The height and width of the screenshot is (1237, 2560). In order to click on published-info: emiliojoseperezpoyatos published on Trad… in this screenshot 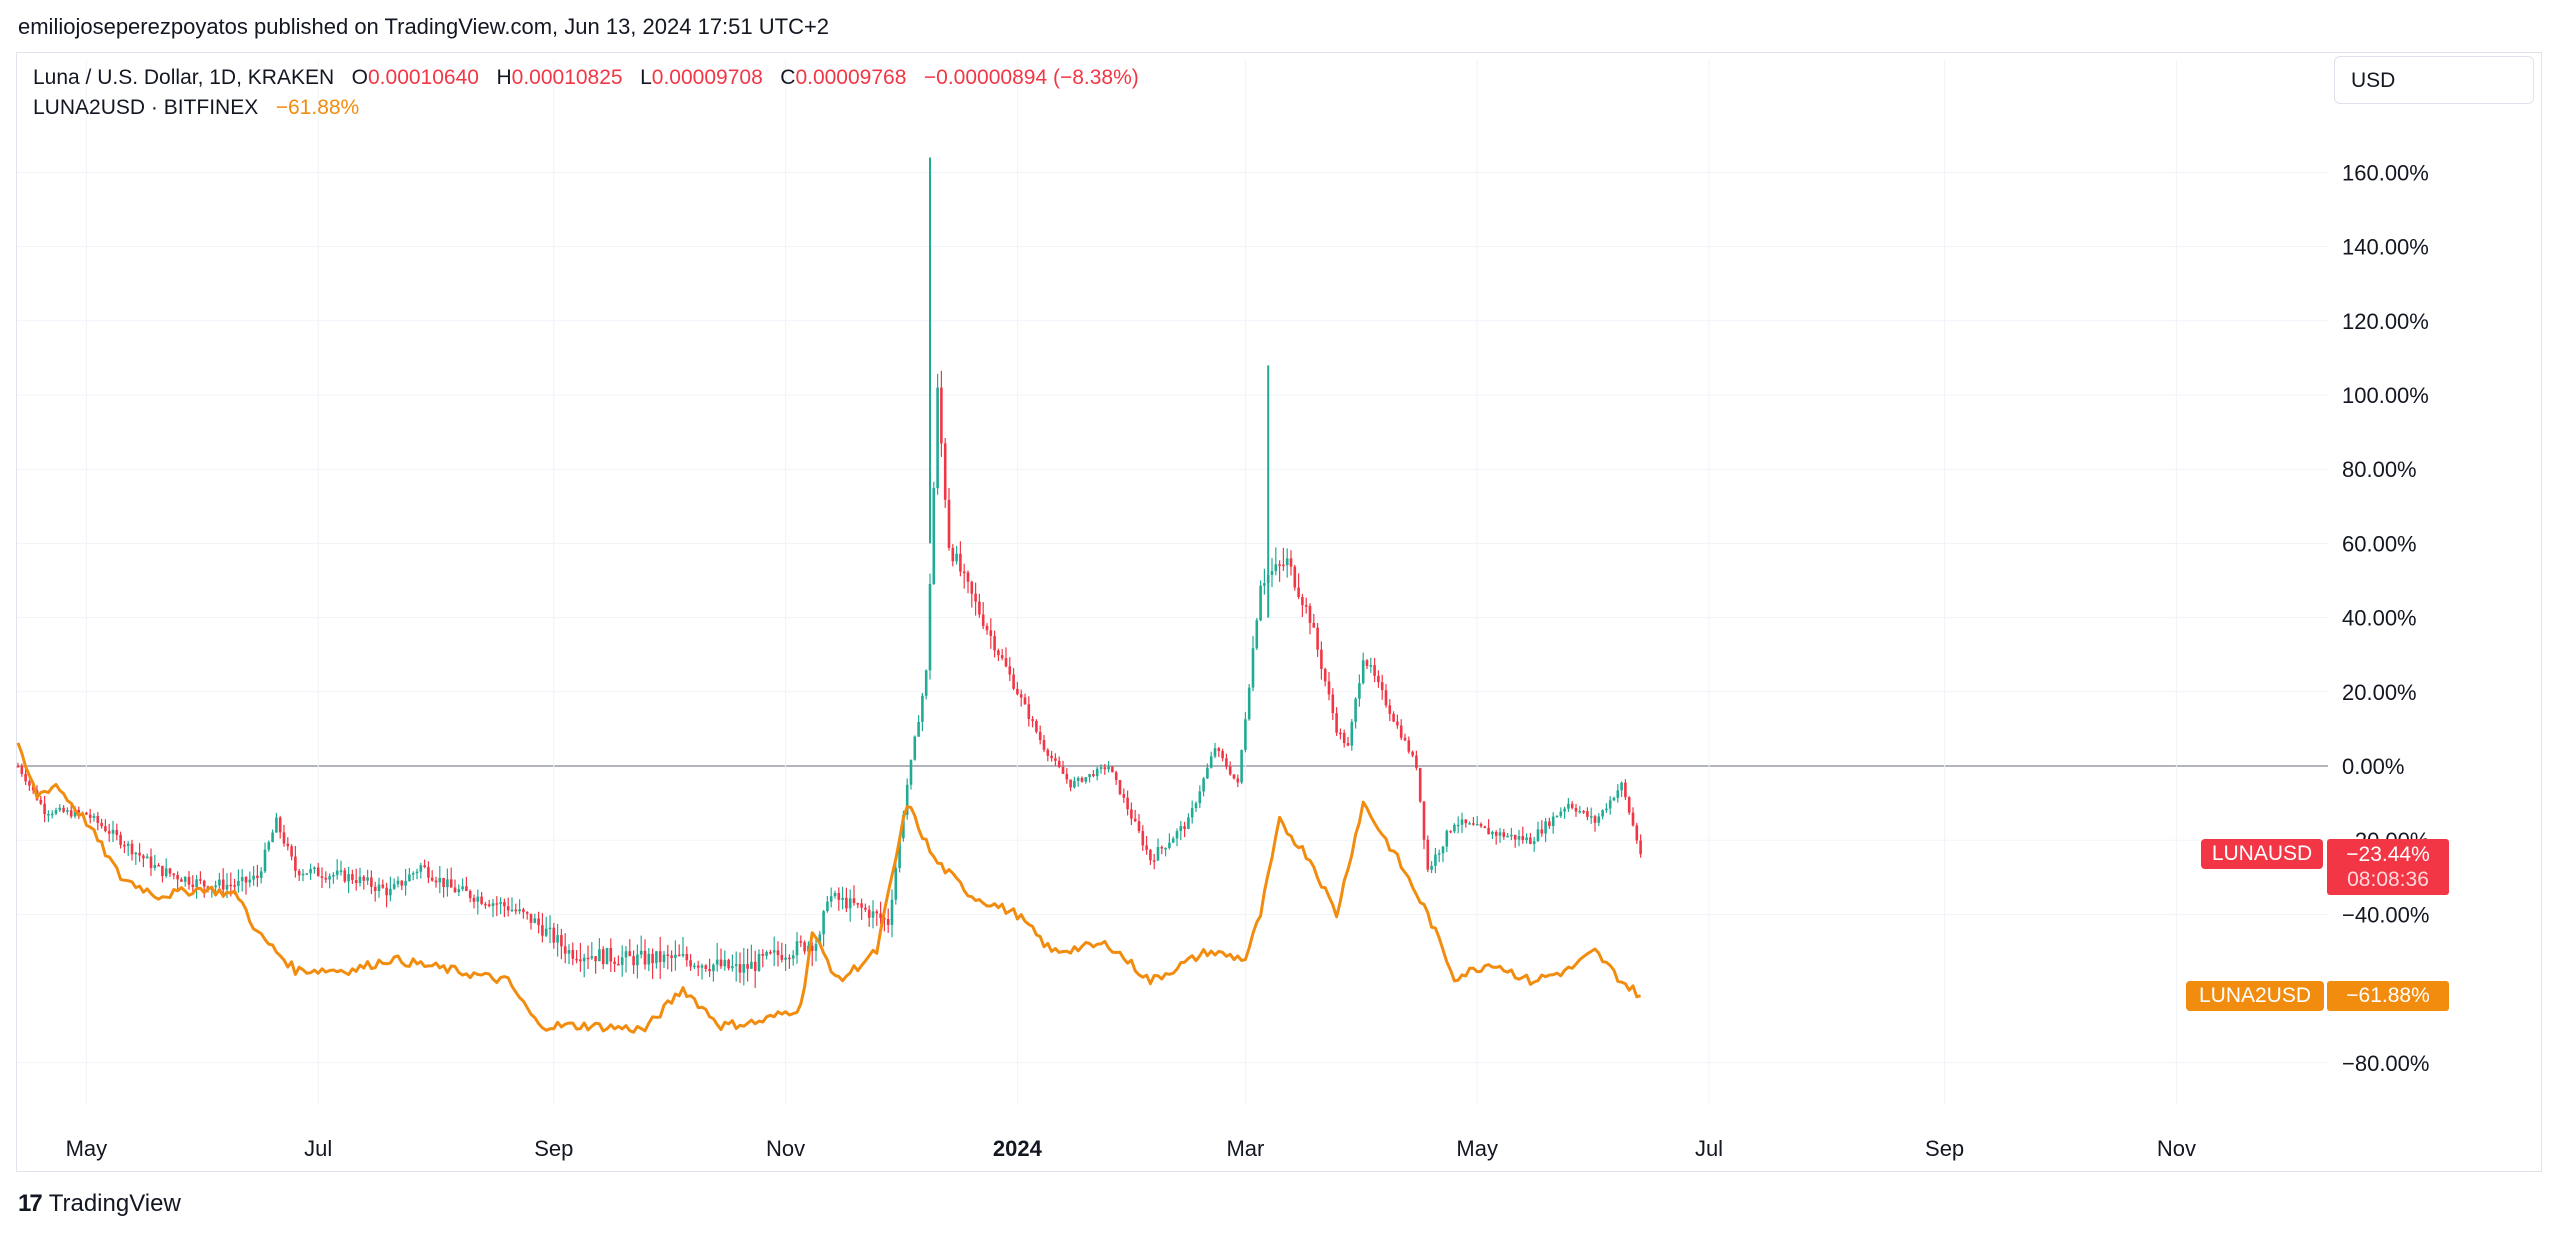, I will do `click(424, 26)`.